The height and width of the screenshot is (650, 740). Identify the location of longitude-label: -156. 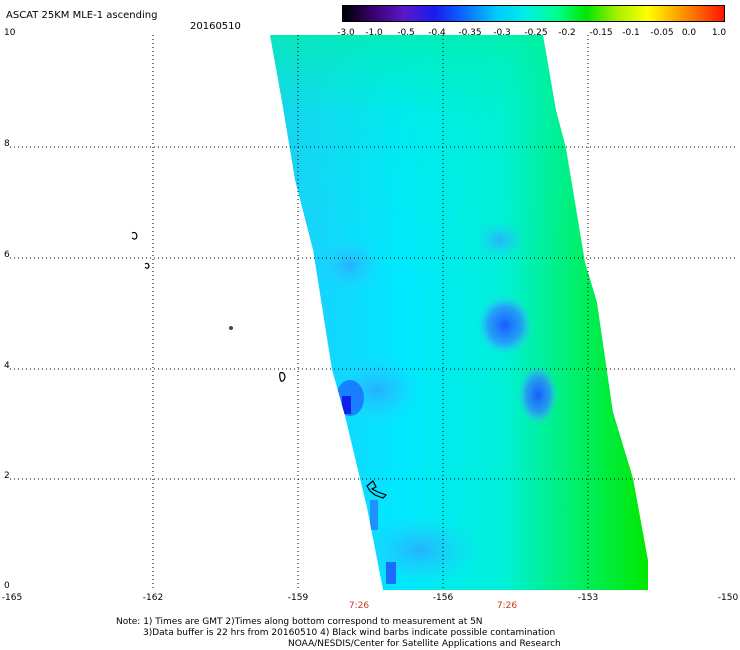
(443, 598).